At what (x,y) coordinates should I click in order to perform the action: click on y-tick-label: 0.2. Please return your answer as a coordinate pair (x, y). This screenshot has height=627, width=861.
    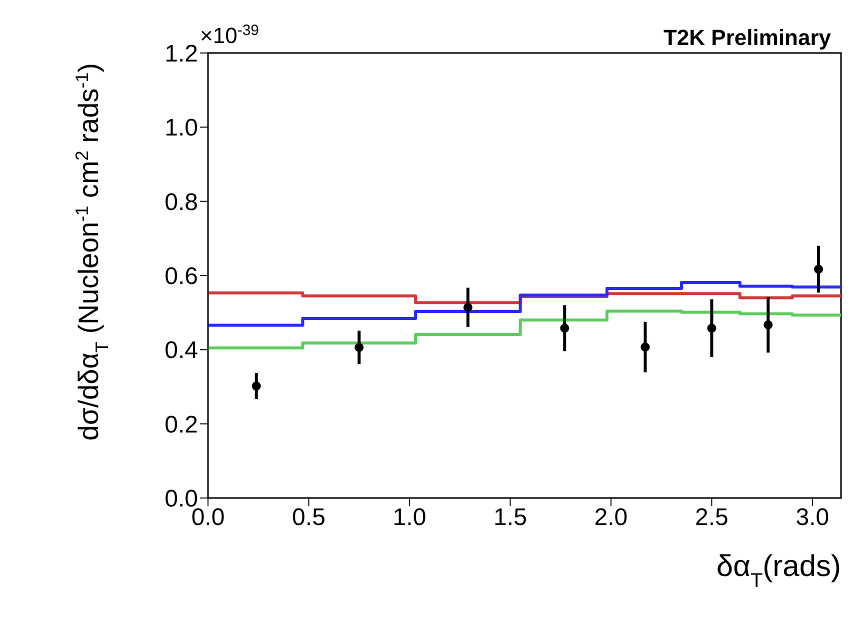
    Looking at the image, I should click on (181, 424).